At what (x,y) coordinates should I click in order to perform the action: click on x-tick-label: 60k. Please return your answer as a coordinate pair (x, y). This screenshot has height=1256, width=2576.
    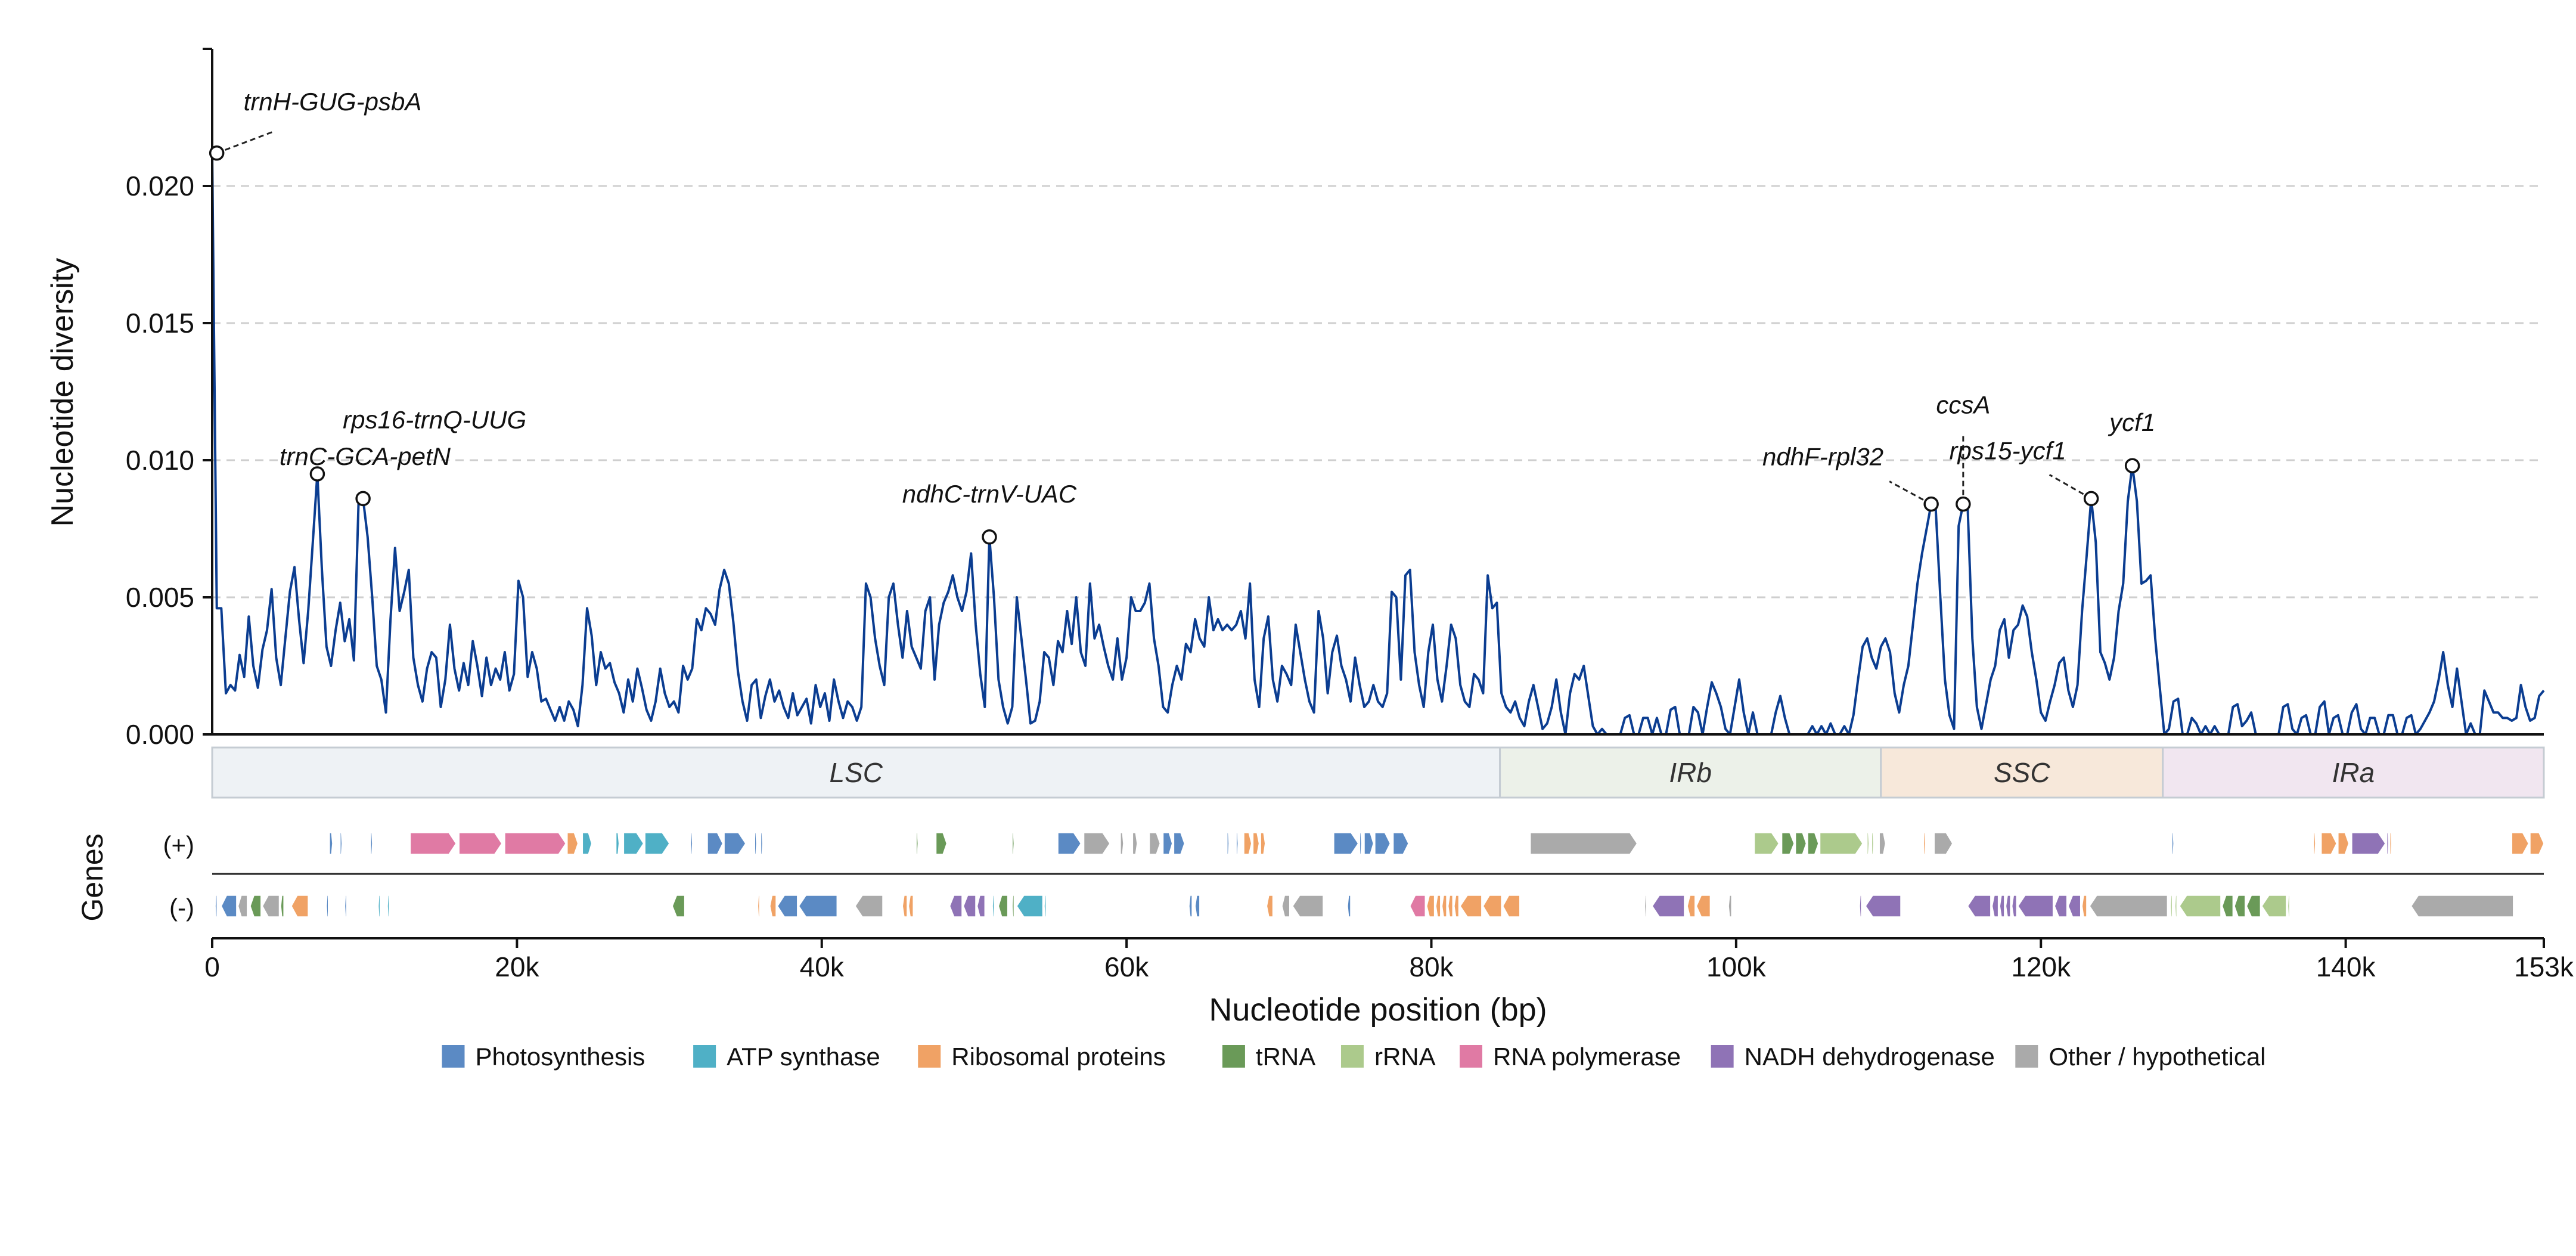
    Looking at the image, I should click on (1127, 967).